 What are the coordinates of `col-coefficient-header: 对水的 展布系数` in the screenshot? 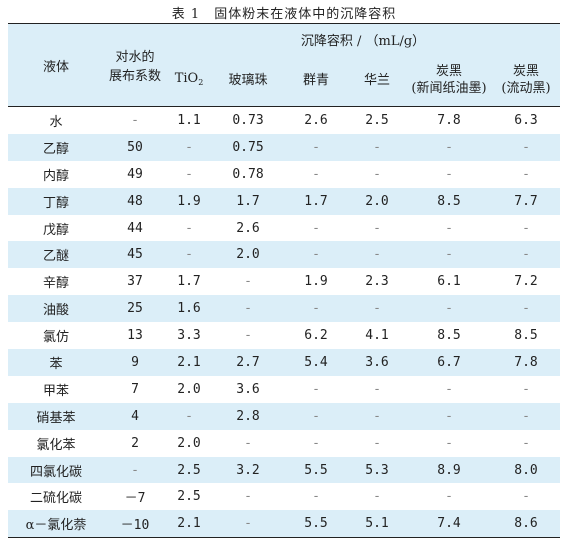 It's located at (135, 65).